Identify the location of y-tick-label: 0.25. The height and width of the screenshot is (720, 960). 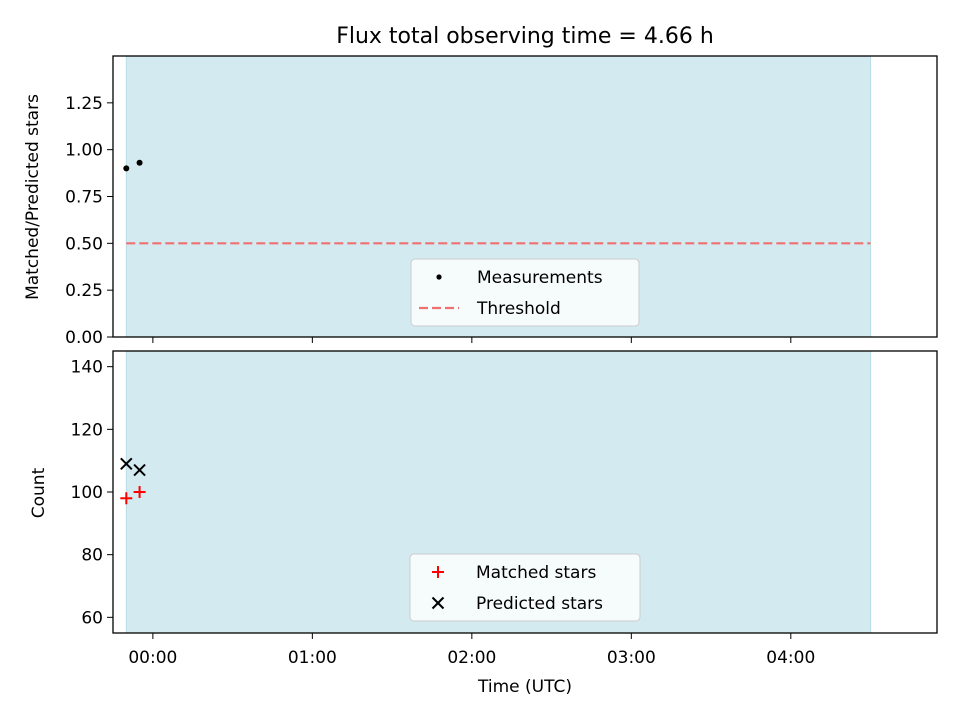
(84, 291).